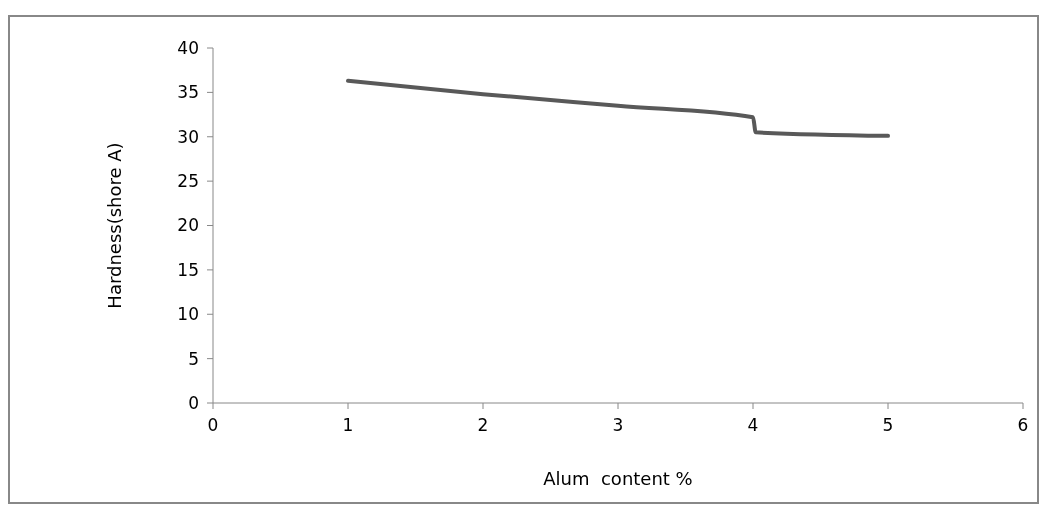 This screenshot has height=512, width=1047. I want to click on y-tick-label: 35, so click(188, 92).